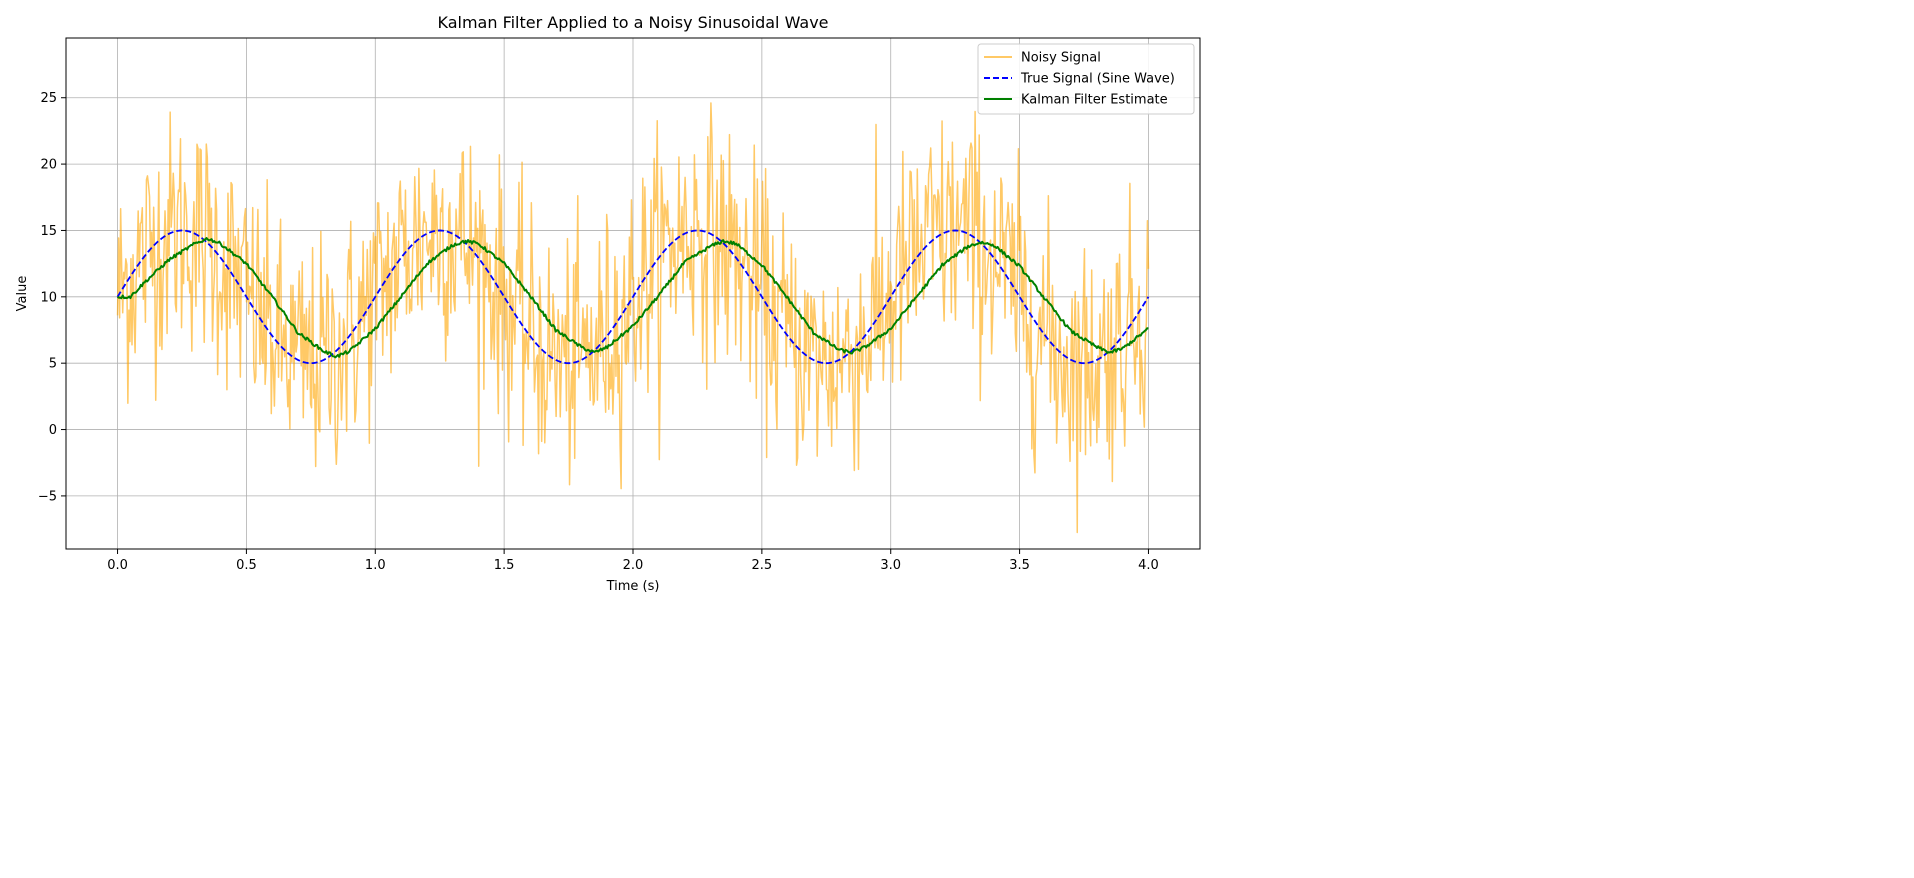 This screenshot has width=1914, height=878. I want to click on x-tick-label: 4.0, so click(1148, 565).